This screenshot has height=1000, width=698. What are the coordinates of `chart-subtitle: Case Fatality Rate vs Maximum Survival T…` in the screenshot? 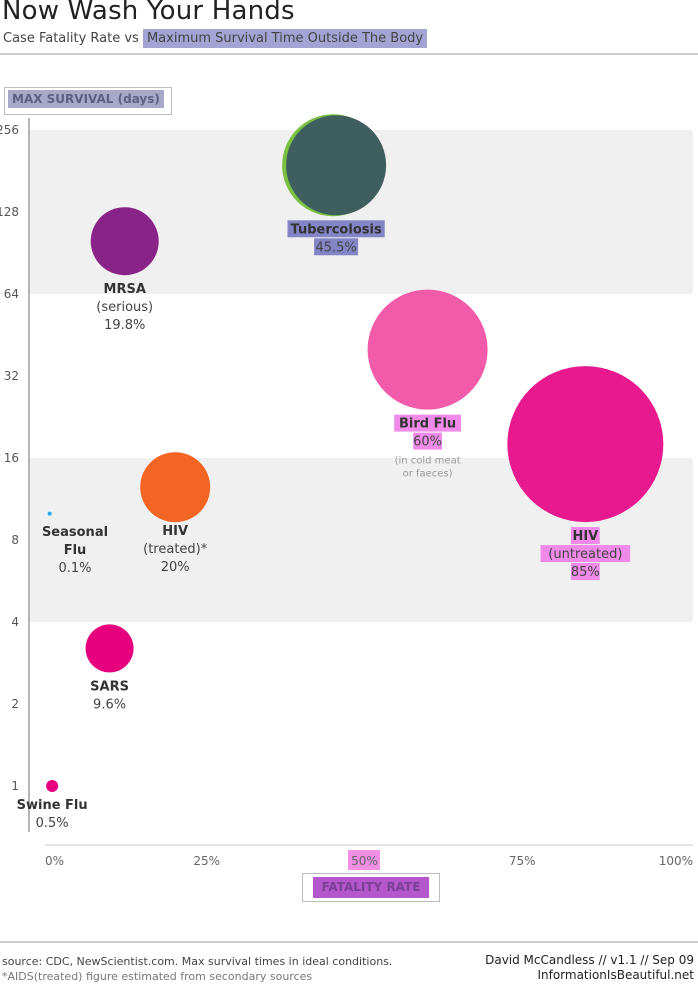 It's located at (215, 38).